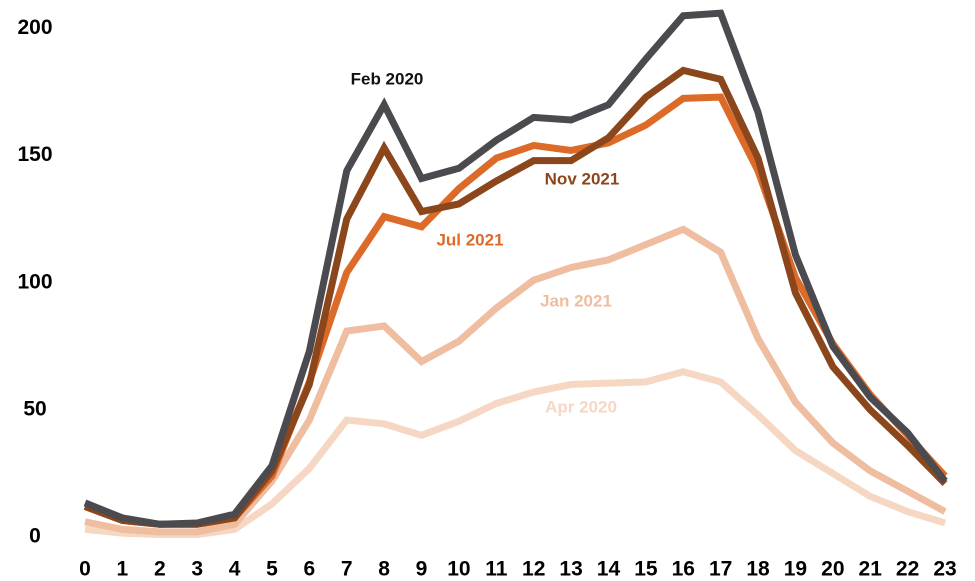  I want to click on x-tick-label: 5, so click(272, 569).